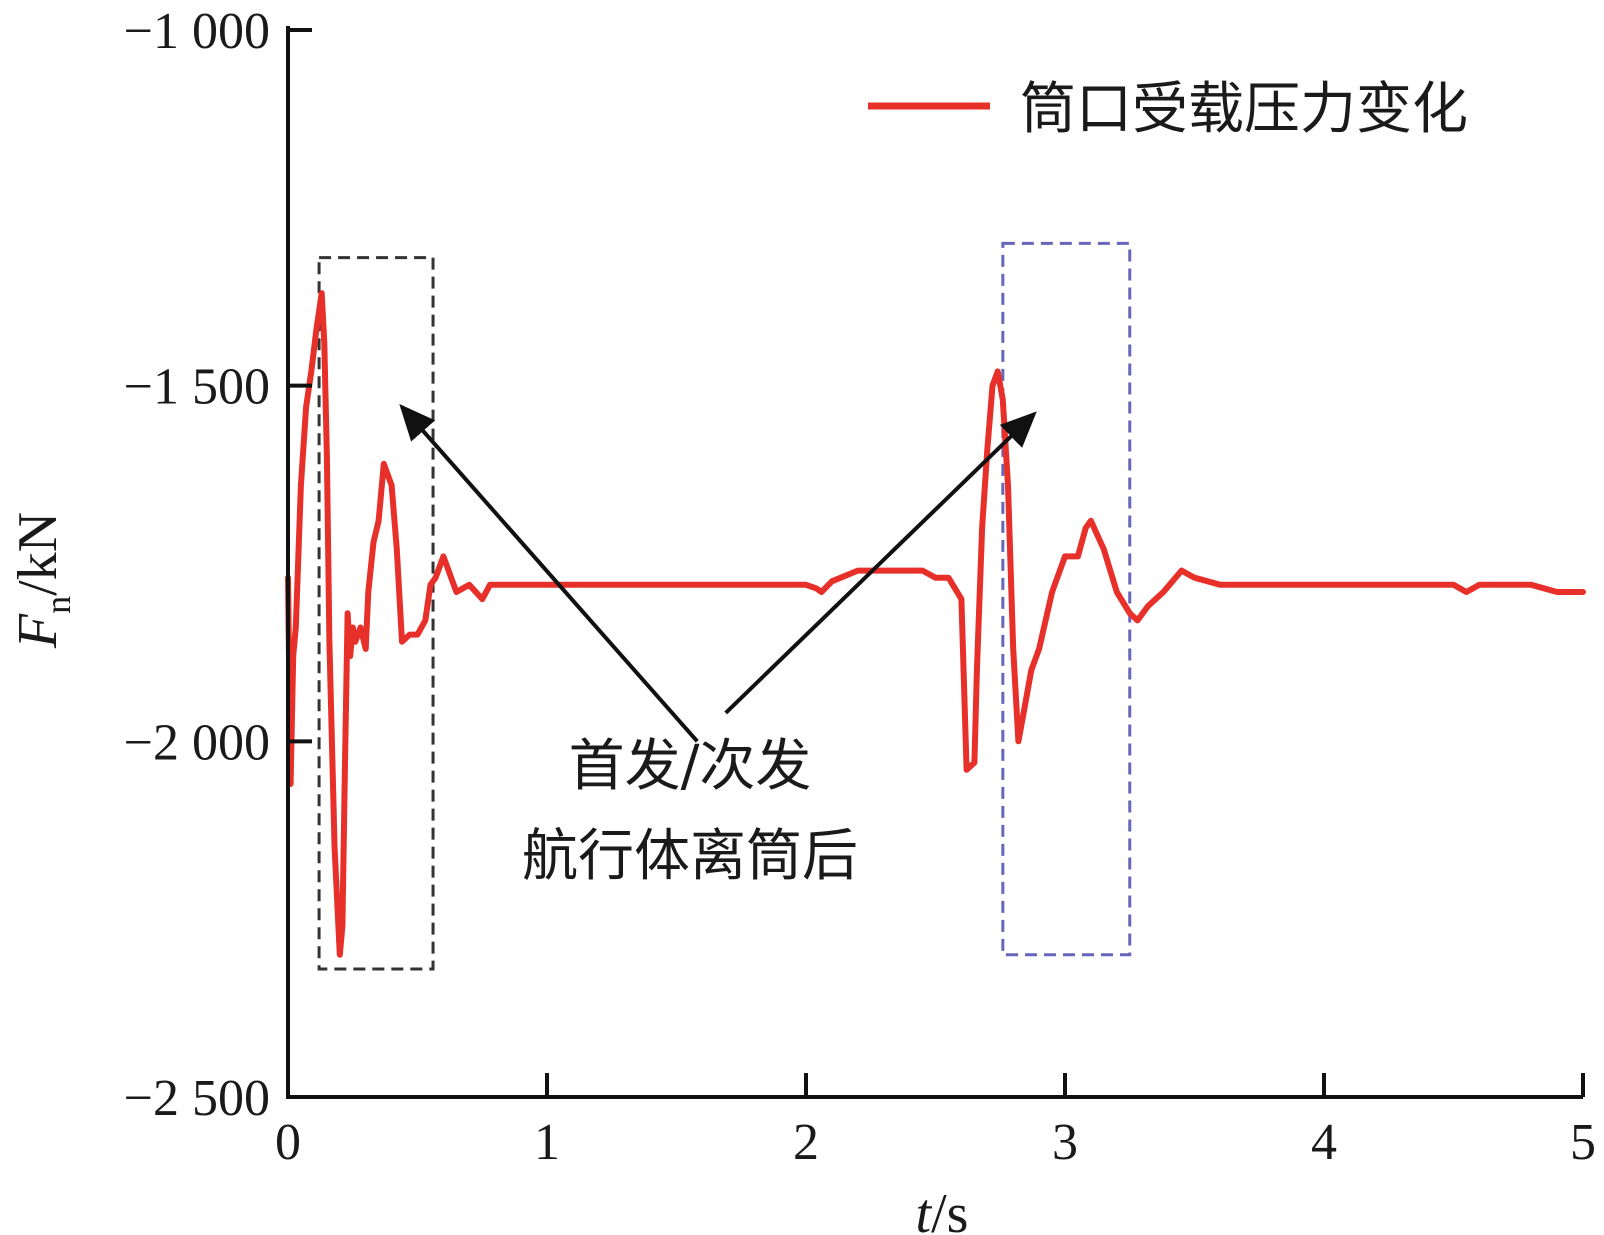 The width and height of the screenshot is (1604, 1235). What do you see at coordinates (690, 856) in the screenshot?
I see `annotation-text-line2: 航行体离筒后` at bounding box center [690, 856].